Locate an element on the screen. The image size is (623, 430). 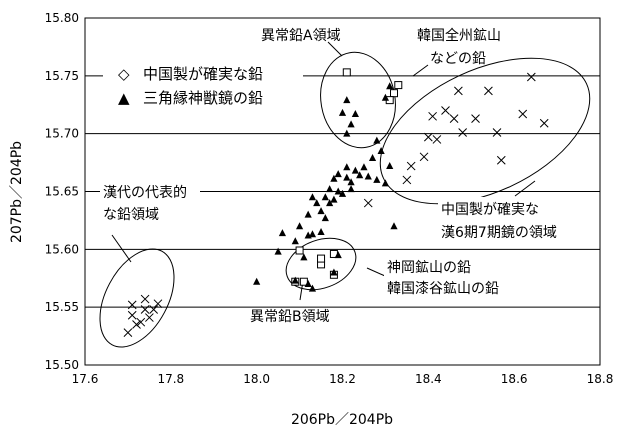
y-tick-label: 15.80 is located at coordinates (62, 18).